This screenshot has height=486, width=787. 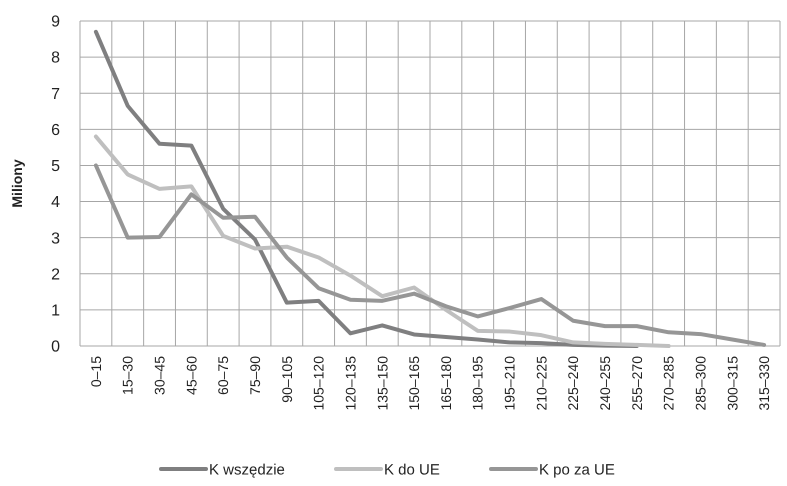 I want to click on x-tick-label: 225–240, so click(x=573, y=383).